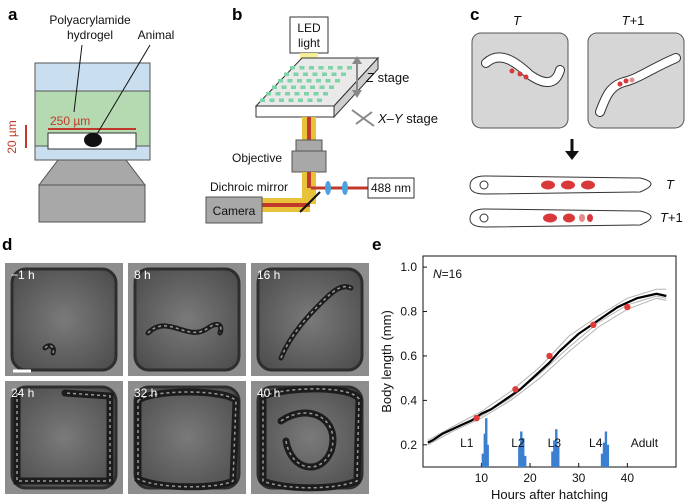 The width and height of the screenshot is (685, 504). What do you see at coordinates (187, 319) in the screenshot?
I see `micrograph-frame: 8 h` at bounding box center [187, 319].